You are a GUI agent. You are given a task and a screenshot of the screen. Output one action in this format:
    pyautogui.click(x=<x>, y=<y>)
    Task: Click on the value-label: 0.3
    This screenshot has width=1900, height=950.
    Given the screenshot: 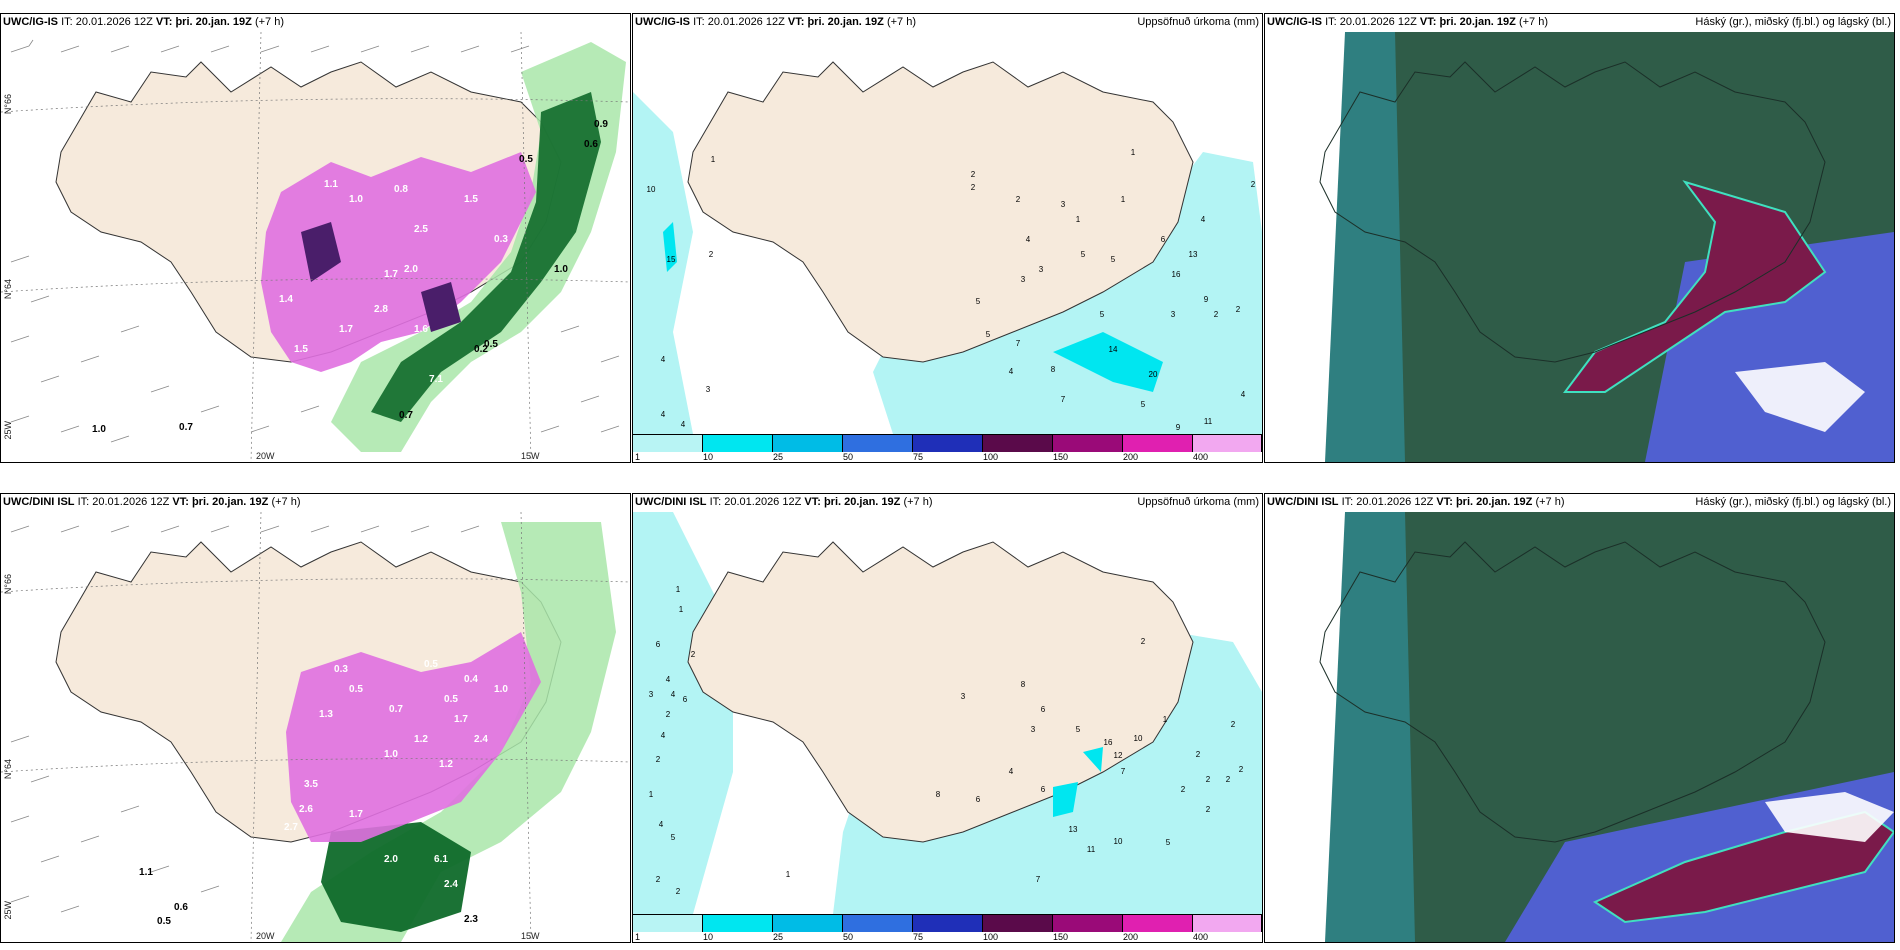 What is the action you would take?
    pyautogui.click(x=341, y=669)
    